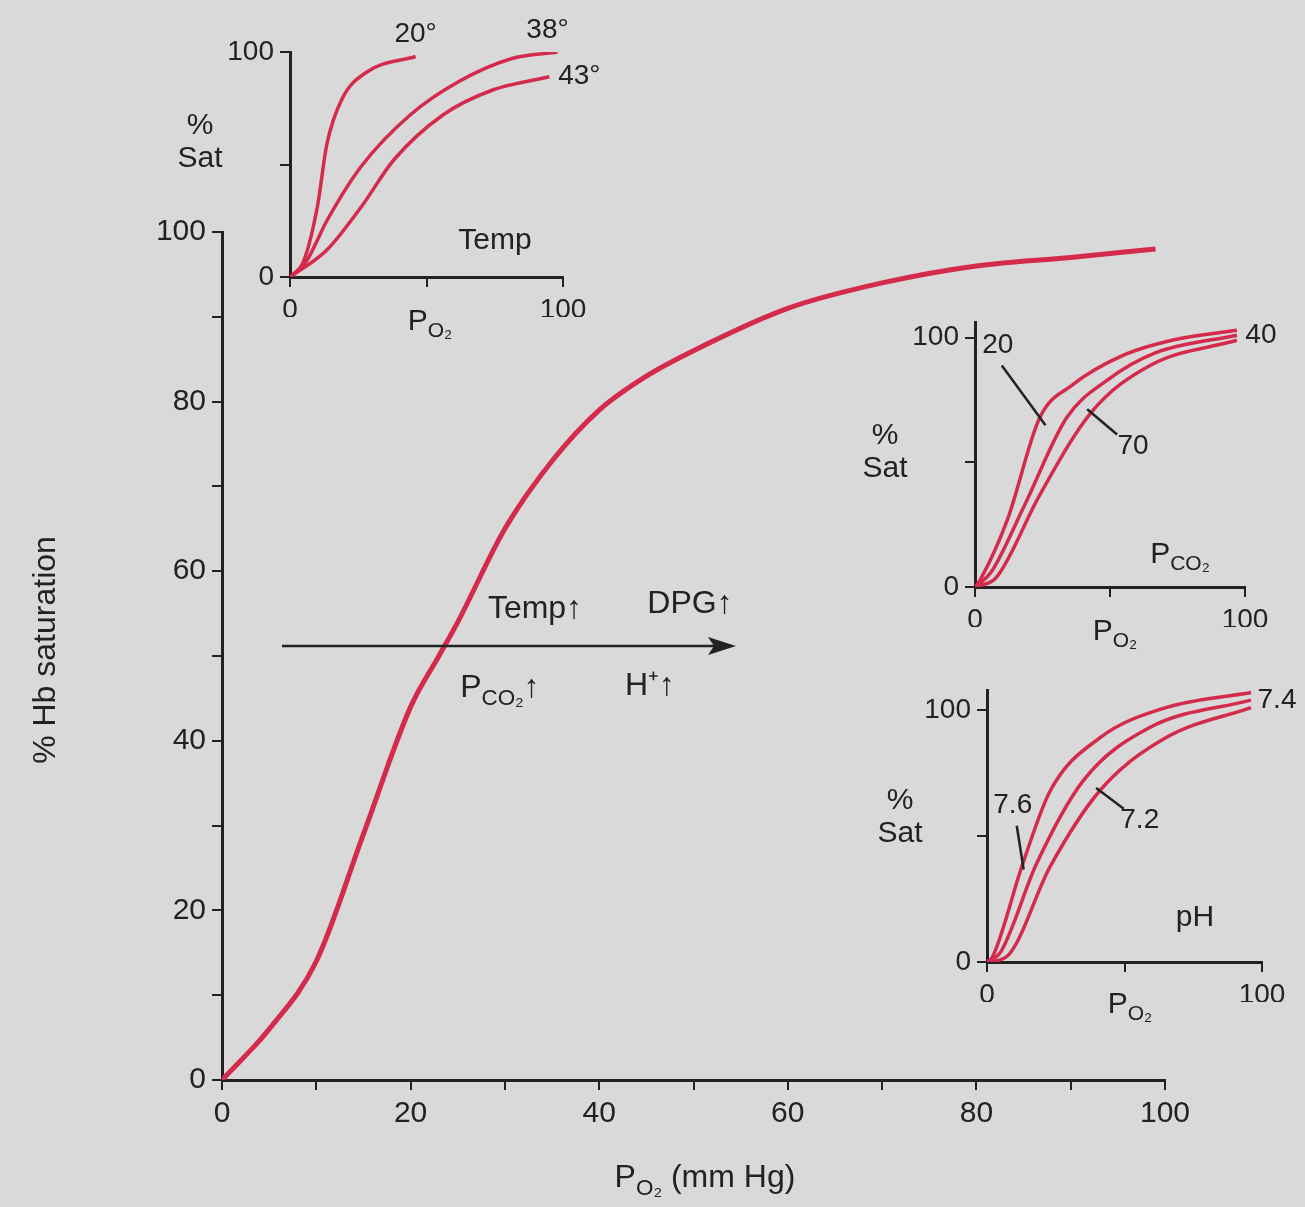  What do you see at coordinates (1013, 804) in the screenshot?
I see `series-label: 7.6` at bounding box center [1013, 804].